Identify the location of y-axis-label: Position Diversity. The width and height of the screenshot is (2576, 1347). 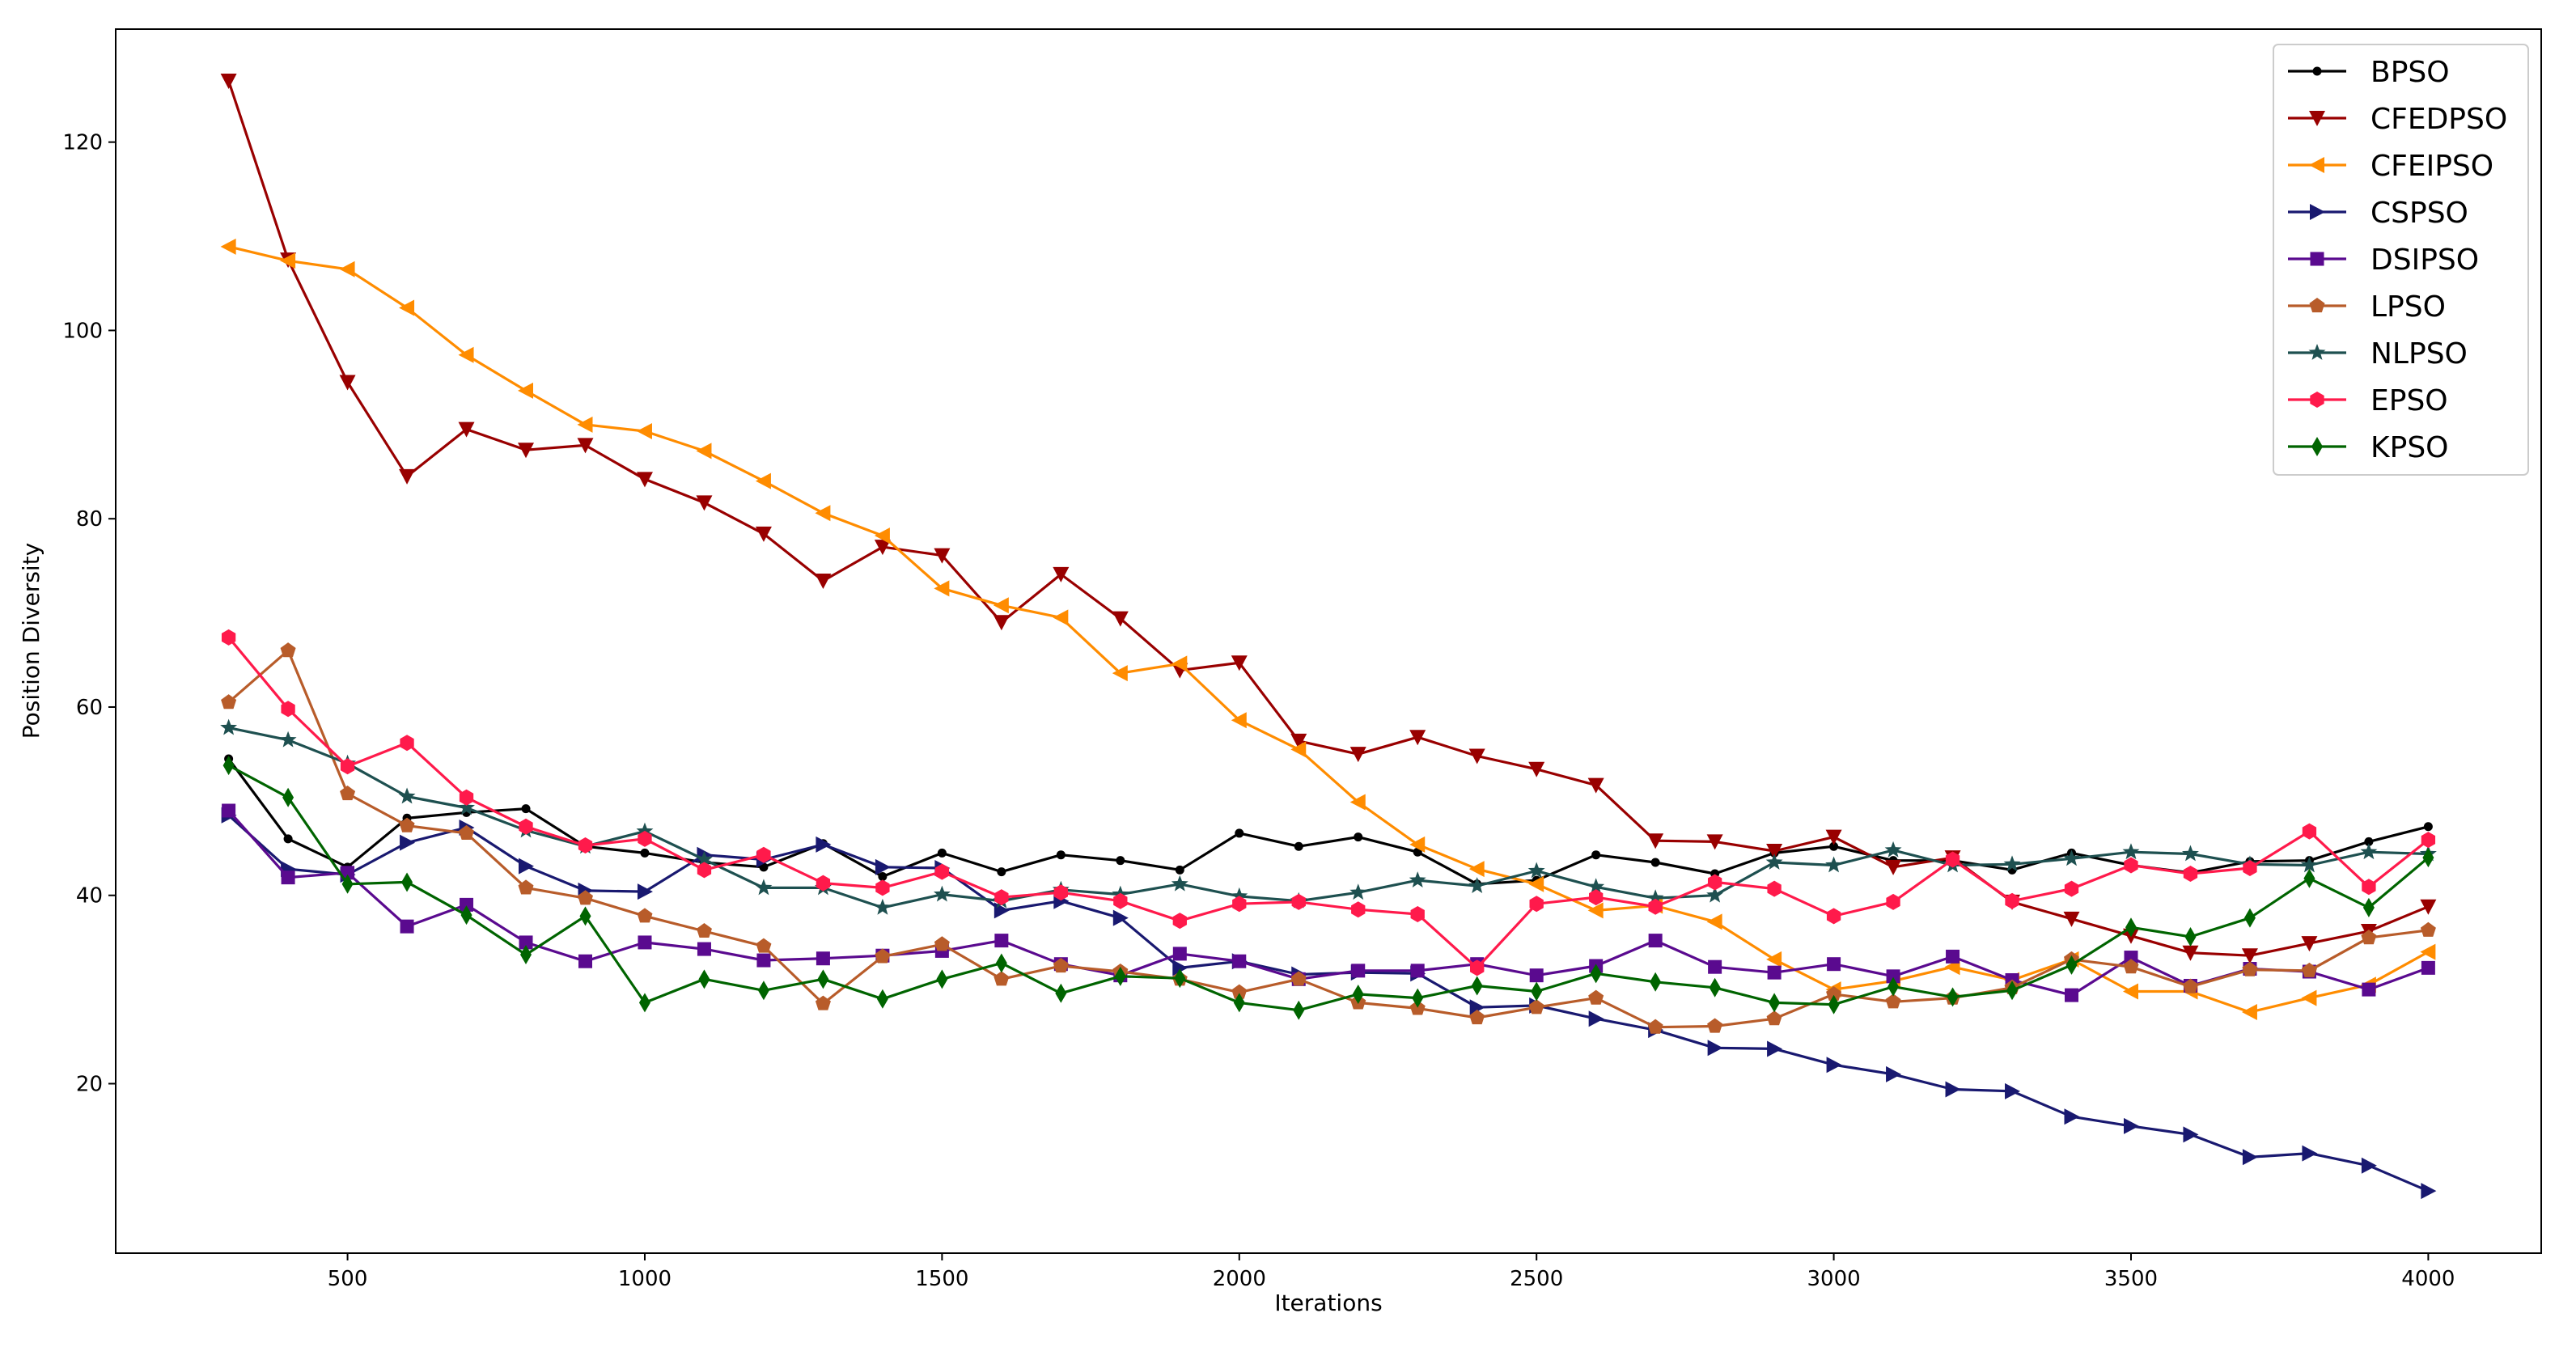
(31, 641).